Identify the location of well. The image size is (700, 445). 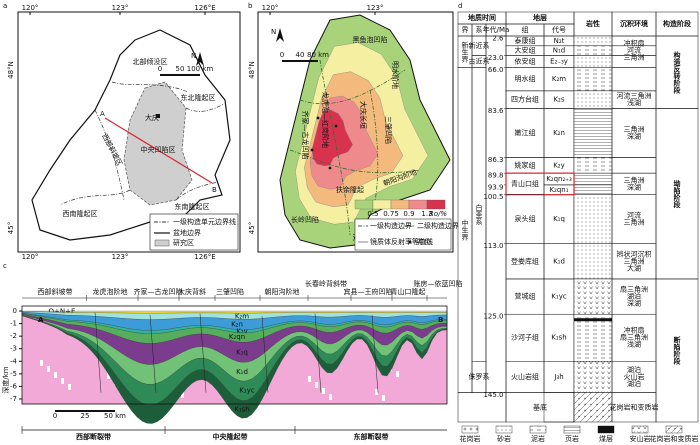
(318, 118).